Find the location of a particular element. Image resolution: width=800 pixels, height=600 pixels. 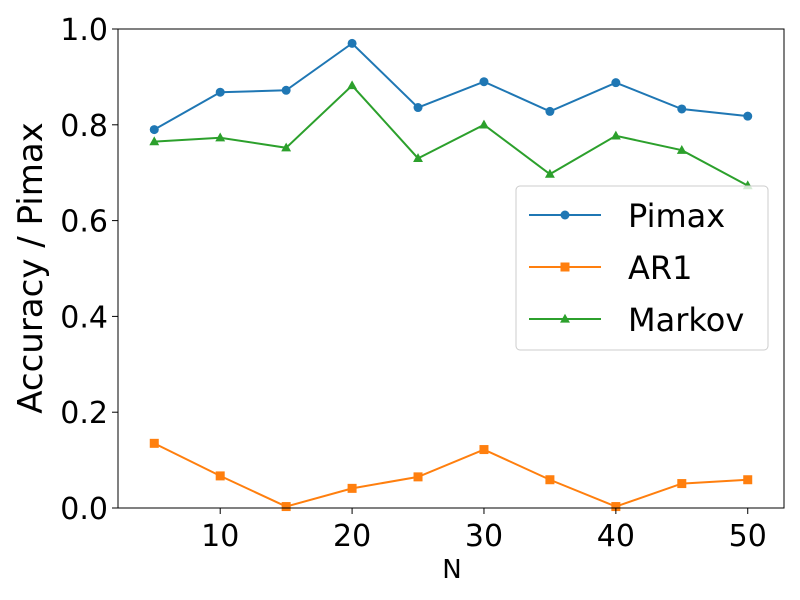

series-ar1 is located at coordinates (451, 475).